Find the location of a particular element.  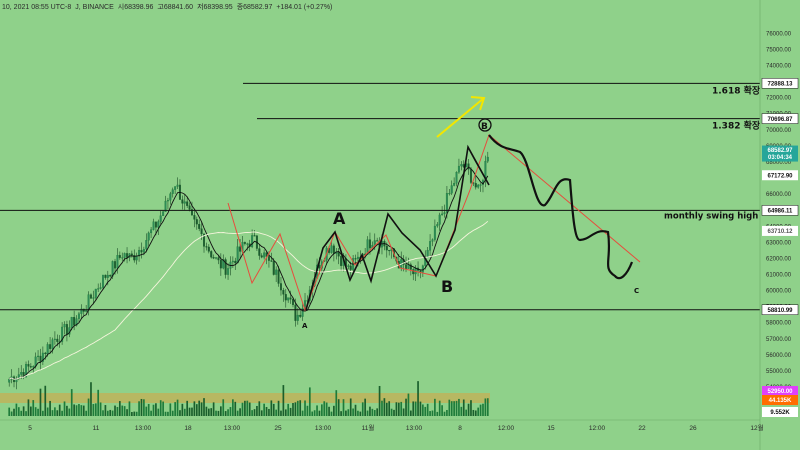

time-tick-label: 22 is located at coordinates (642, 428).